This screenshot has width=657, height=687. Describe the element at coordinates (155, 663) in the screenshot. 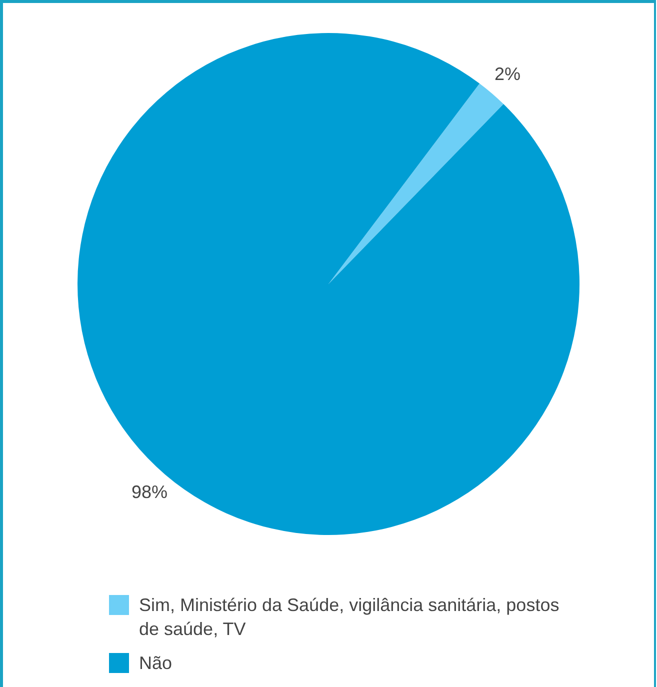

I see `legend-label: Não` at that location.